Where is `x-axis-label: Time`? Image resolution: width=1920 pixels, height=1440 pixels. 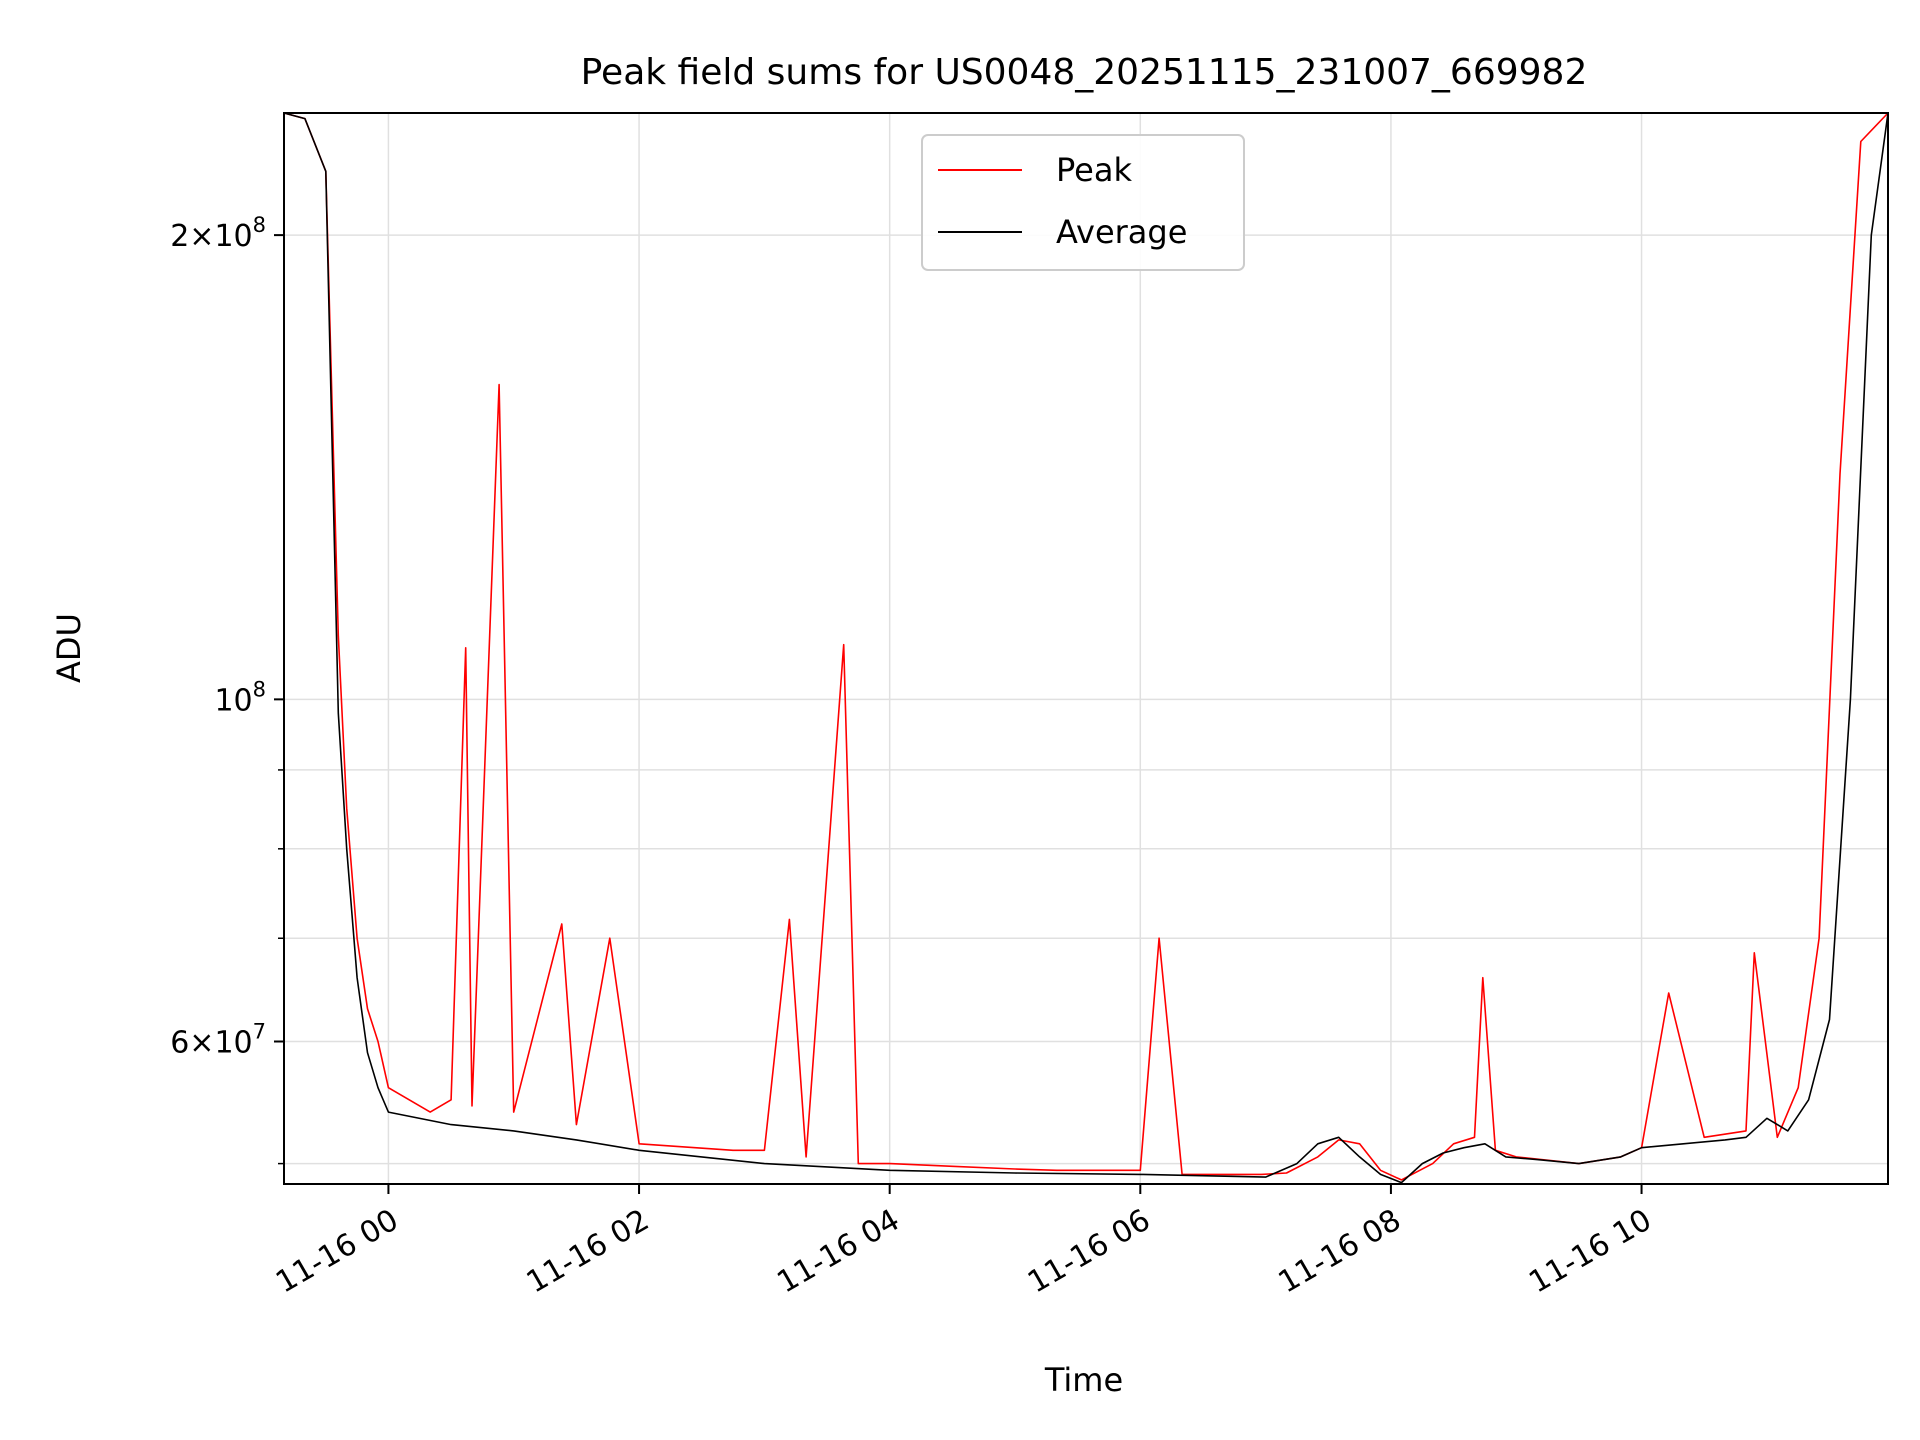 x-axis-label: Time is located at coordinates (1083, 1380).